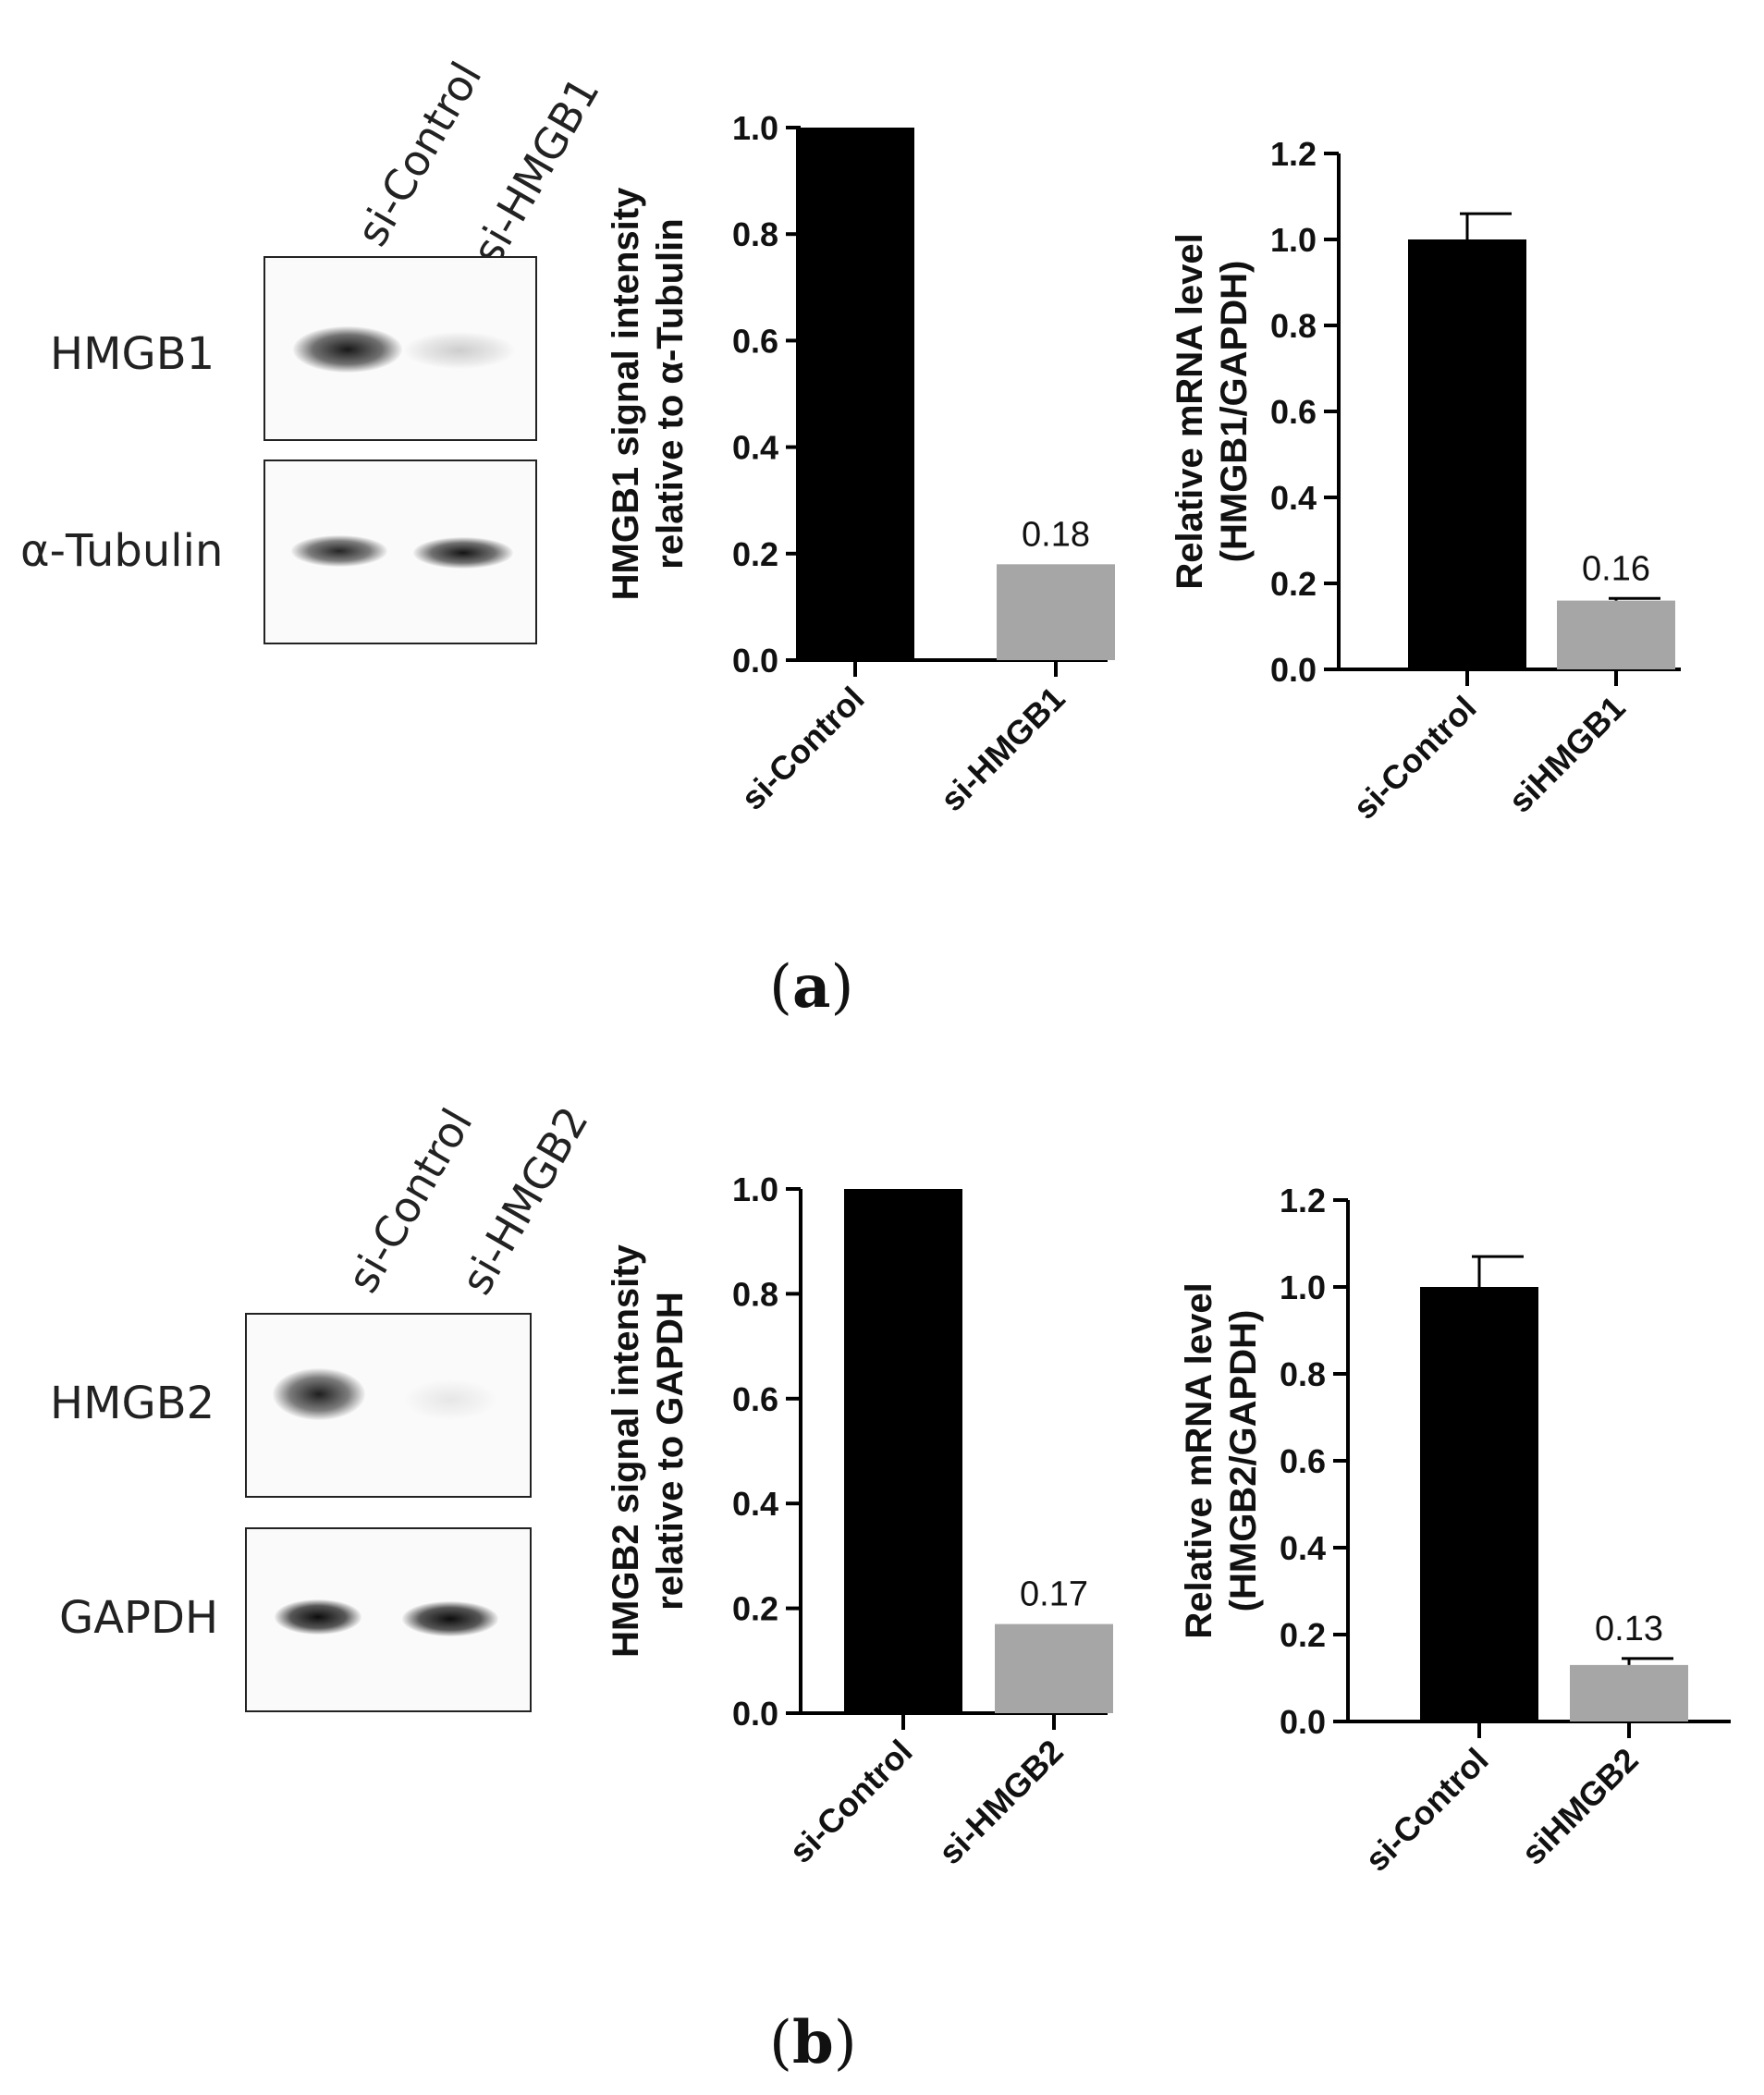  I want to click on x-tick-label: siHMGB1, so click(1567, 754).